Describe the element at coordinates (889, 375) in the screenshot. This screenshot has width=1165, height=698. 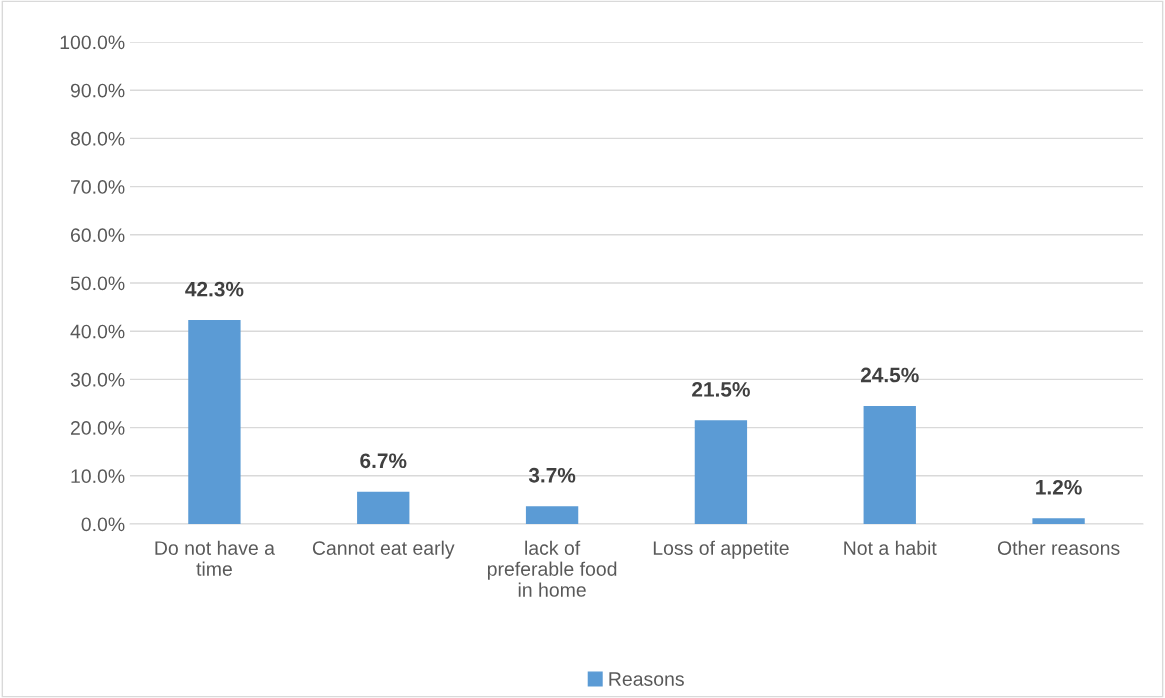
I see `data-label: 24.5%` at that location.